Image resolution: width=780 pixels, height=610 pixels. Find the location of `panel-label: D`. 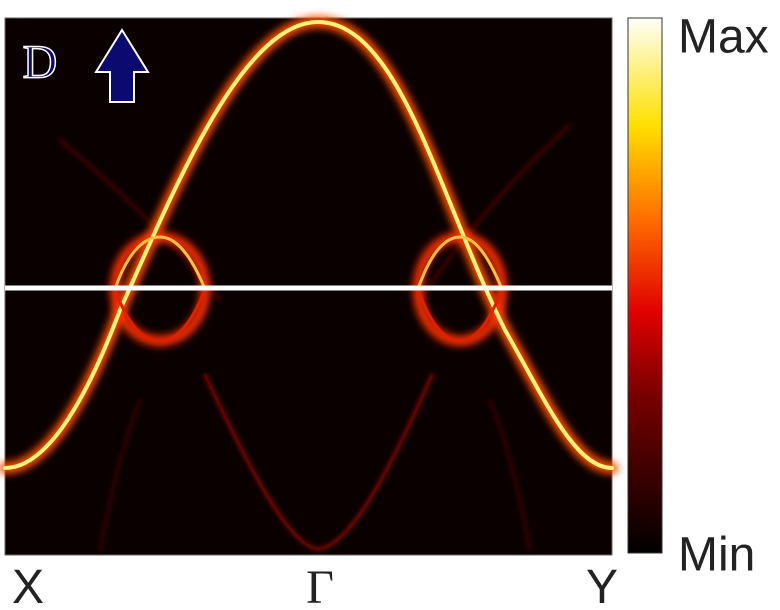

panel-label: D is located at coordinates (40, 62).